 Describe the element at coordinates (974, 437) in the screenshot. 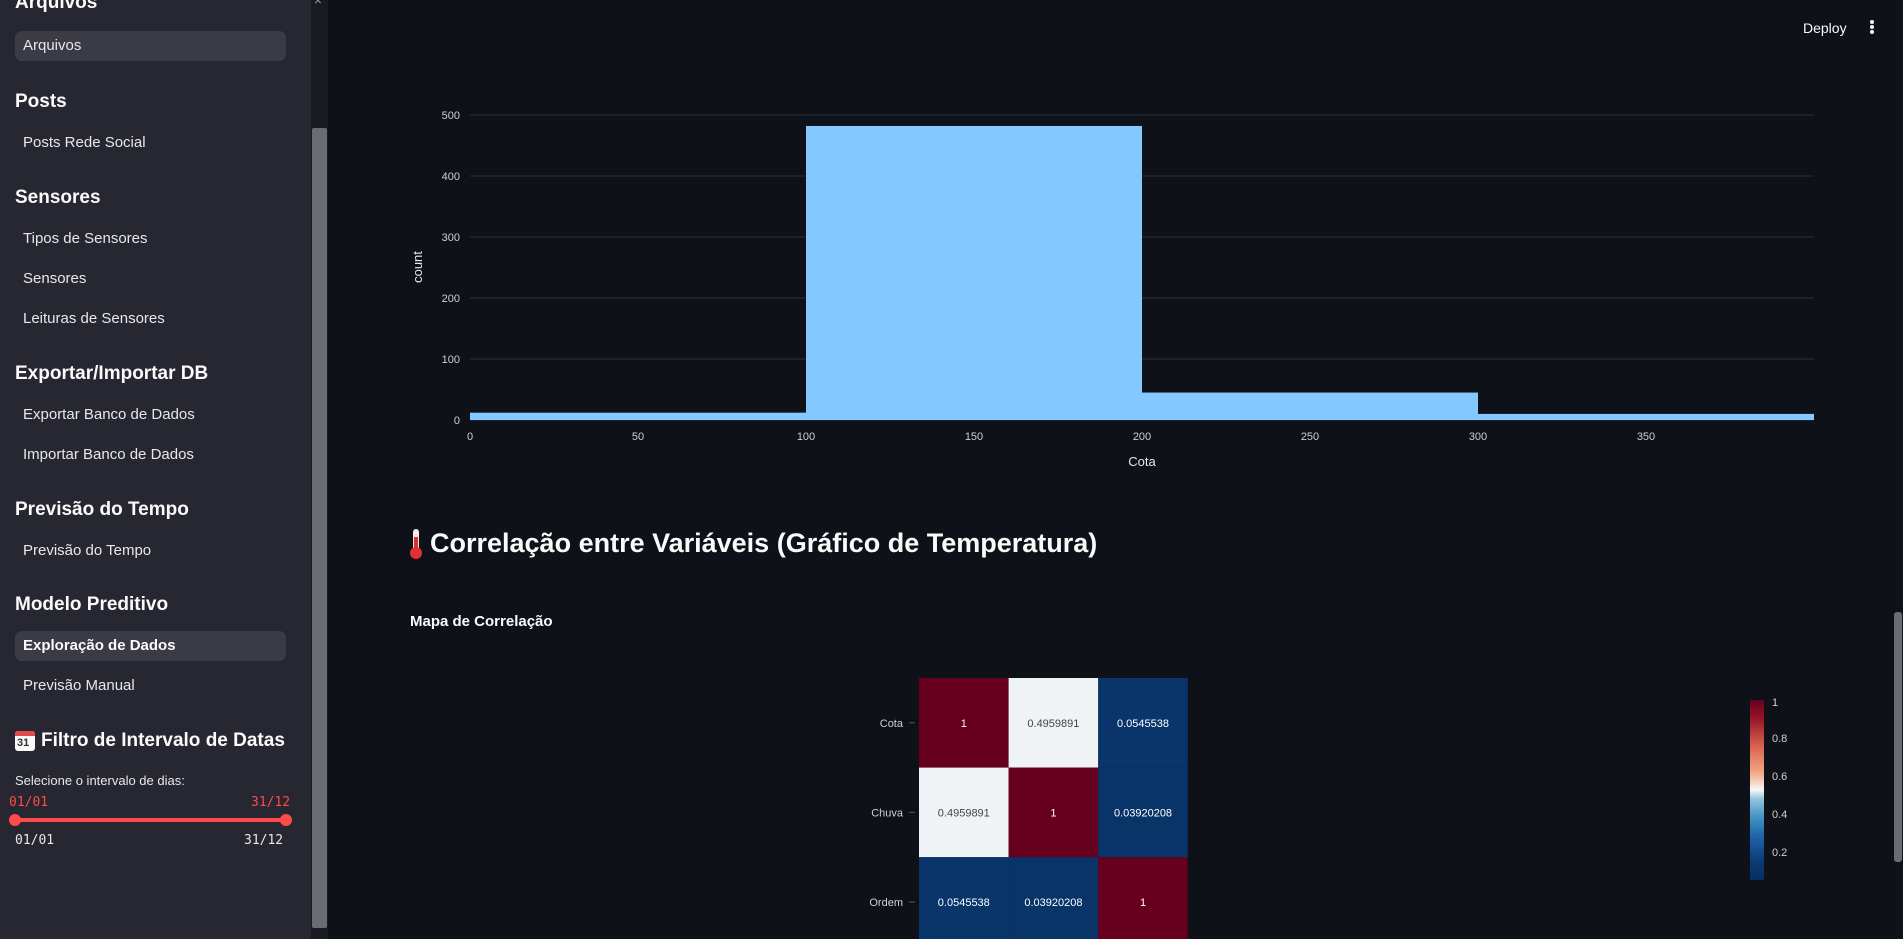

I see `x-tick-label: 150` at that location.